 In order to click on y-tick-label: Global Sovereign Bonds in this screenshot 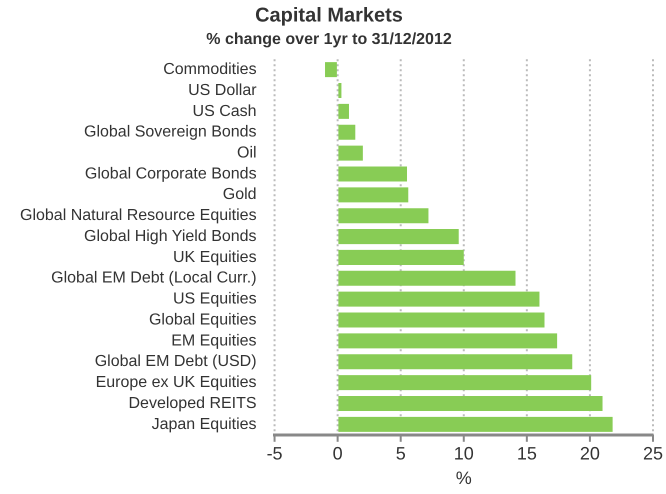, I will do `click(170, 132)`.